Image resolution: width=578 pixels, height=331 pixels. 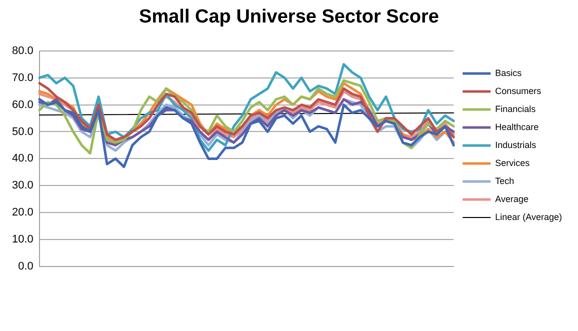 I want to click on legend-label: Industrials, so click(x=516, y=145).